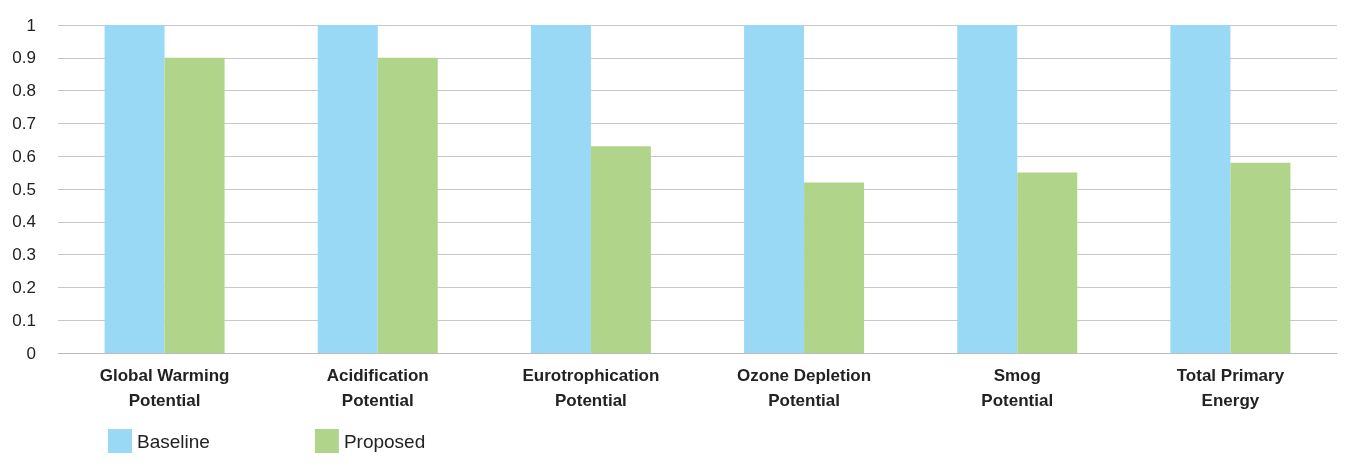 The image size is (1353, 468). I want to click on y-tick-label: 0.1, so click(24, 320).